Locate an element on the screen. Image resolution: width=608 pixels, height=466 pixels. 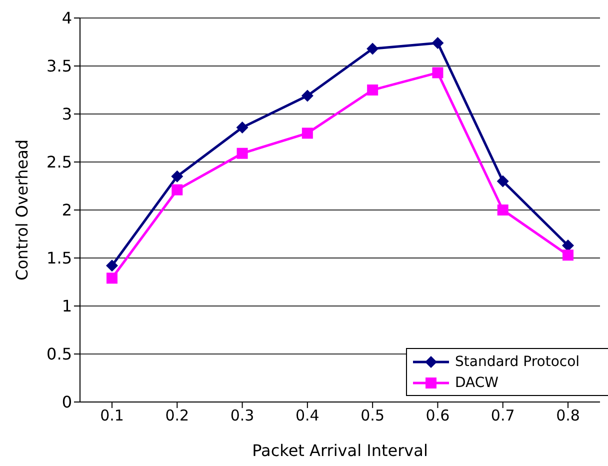
x-tick-label: 0.2 is located at coordinates (177, 415).